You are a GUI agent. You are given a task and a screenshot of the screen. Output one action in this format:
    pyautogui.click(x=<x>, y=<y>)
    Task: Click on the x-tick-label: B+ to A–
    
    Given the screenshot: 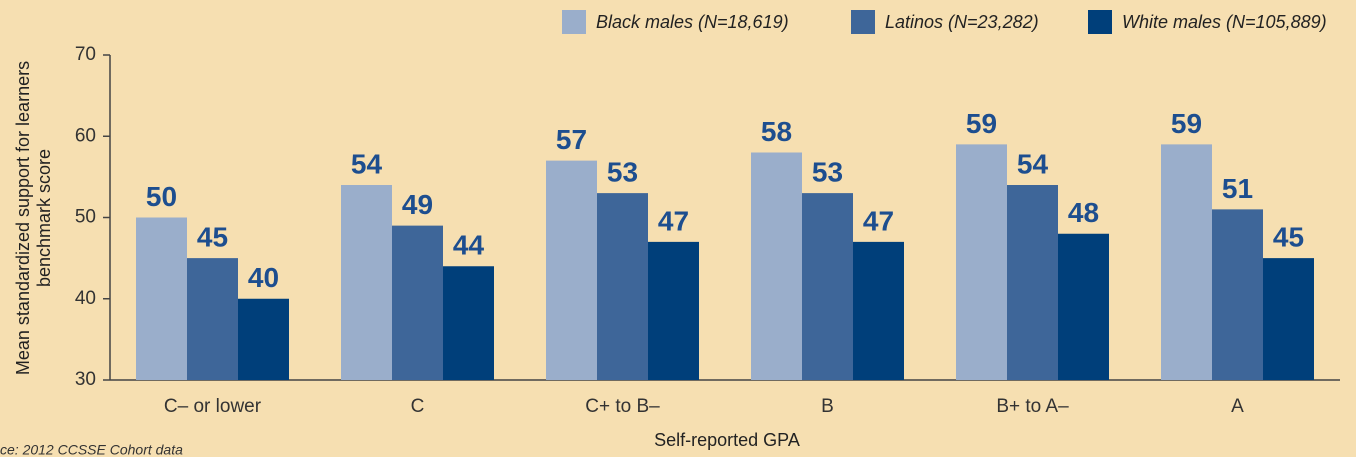 What is the action you would take?
    pyautogui.click(x=1032, y=406)
    